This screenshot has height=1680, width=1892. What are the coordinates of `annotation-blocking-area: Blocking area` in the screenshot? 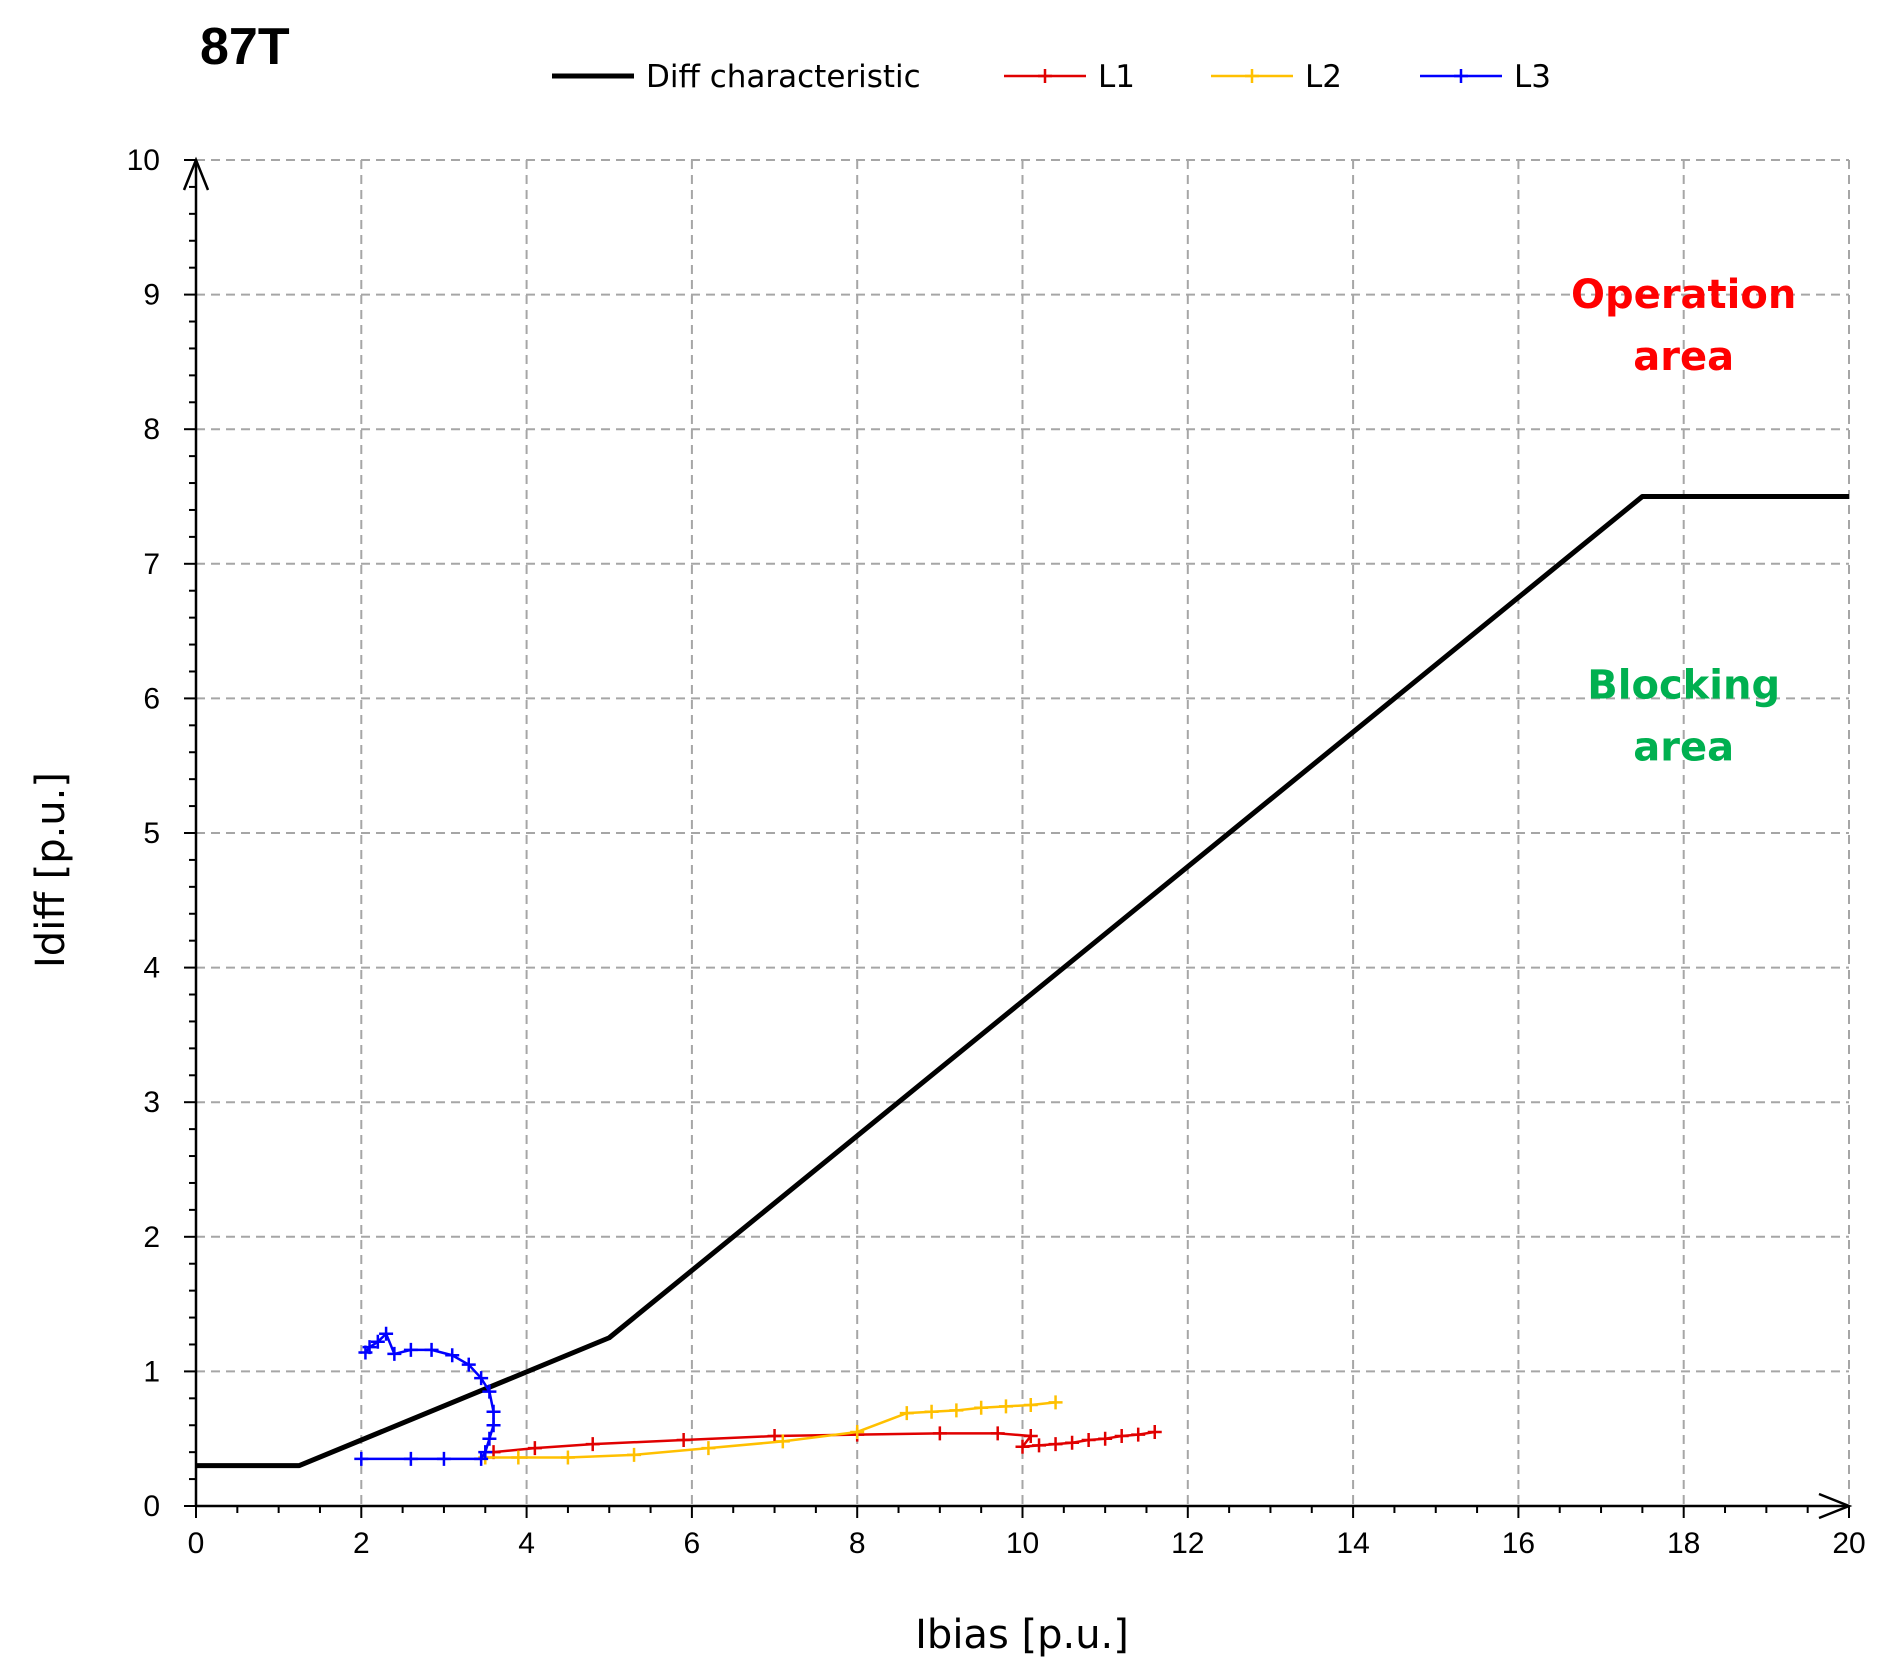 It's located at (1683, 716).